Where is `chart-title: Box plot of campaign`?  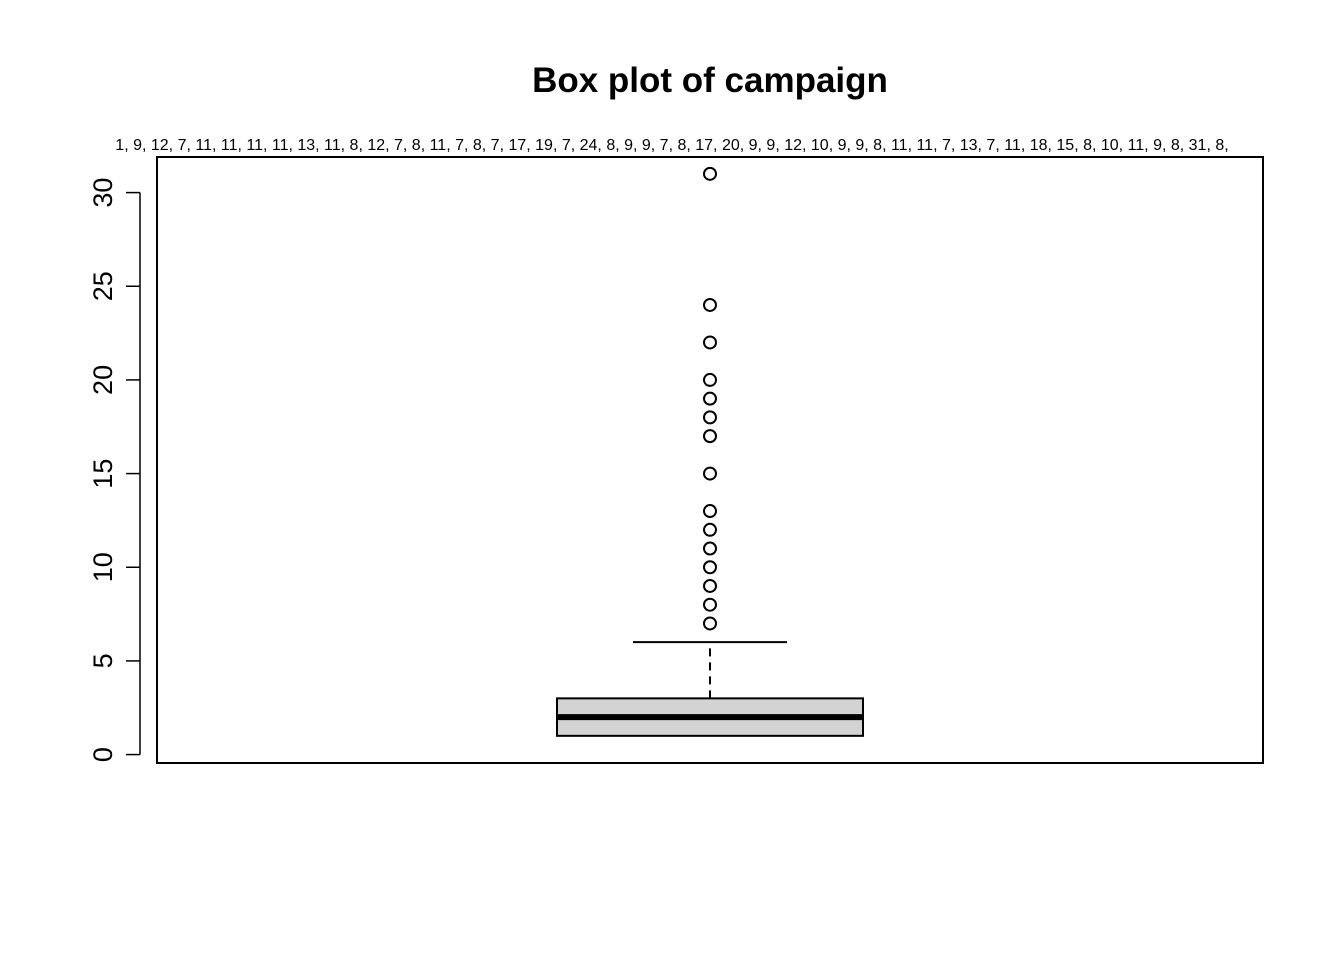
chart-title: Box plot of campaign is located at coordinates (710, 80).